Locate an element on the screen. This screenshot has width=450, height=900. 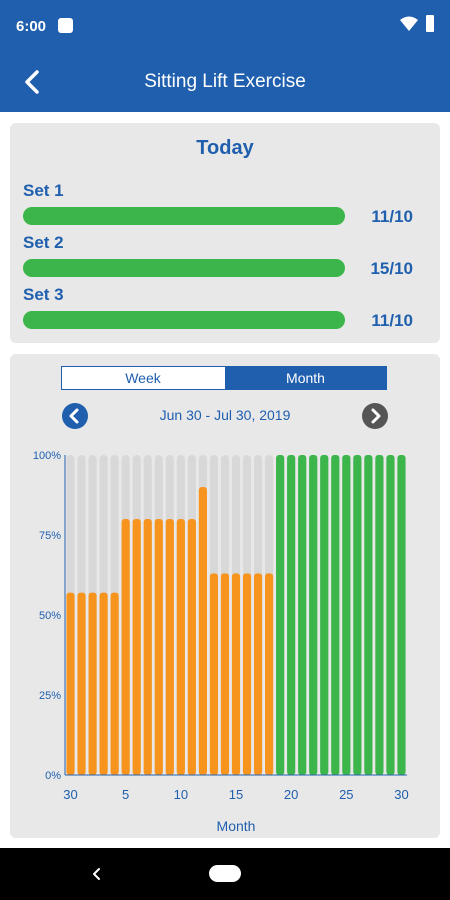
app-bar: Sitting Lift Exercise is located at coordinates (225, 82).